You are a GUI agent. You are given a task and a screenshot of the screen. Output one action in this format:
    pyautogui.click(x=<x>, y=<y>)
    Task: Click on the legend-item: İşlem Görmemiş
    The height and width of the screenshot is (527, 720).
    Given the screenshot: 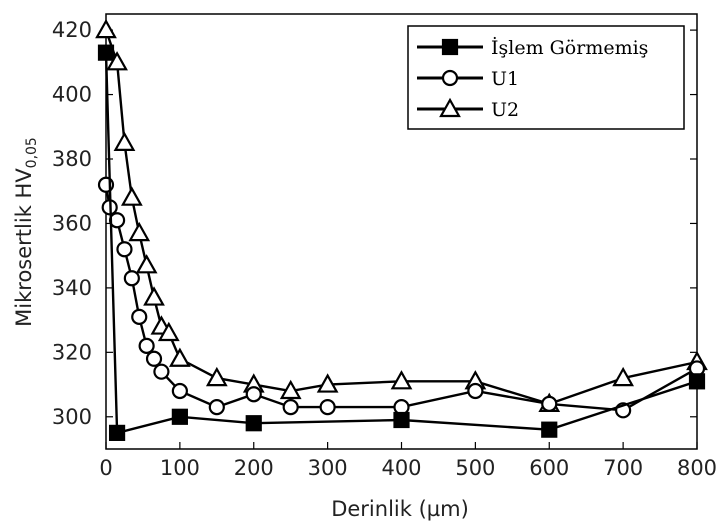 What is the action you would take?
    pyautogui.click(x=532, y=47)
    